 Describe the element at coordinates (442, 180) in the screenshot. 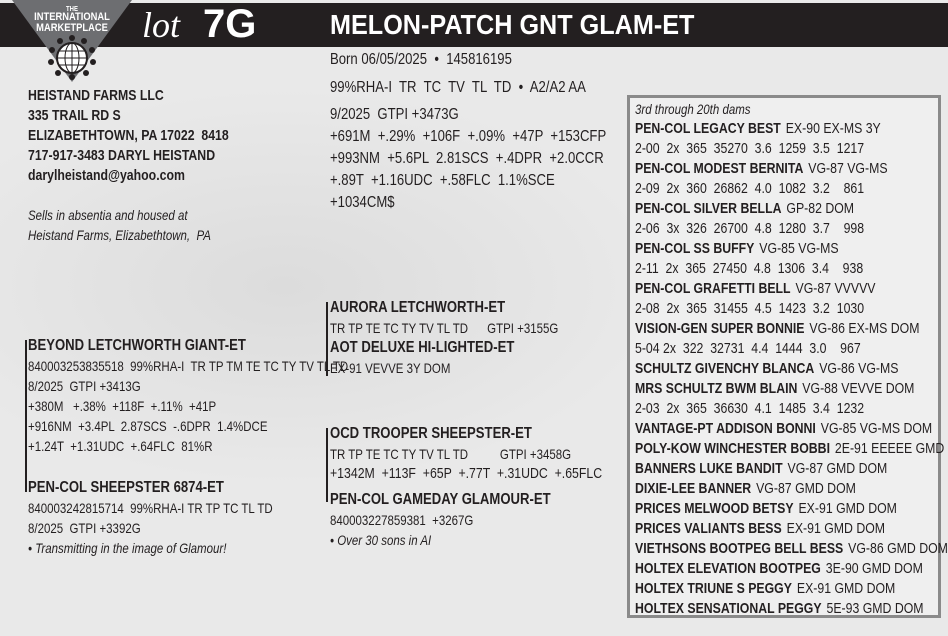

I see `genomic-line: +.89T +1.16UDC +.58FLC 1.1%SCE` at that location.